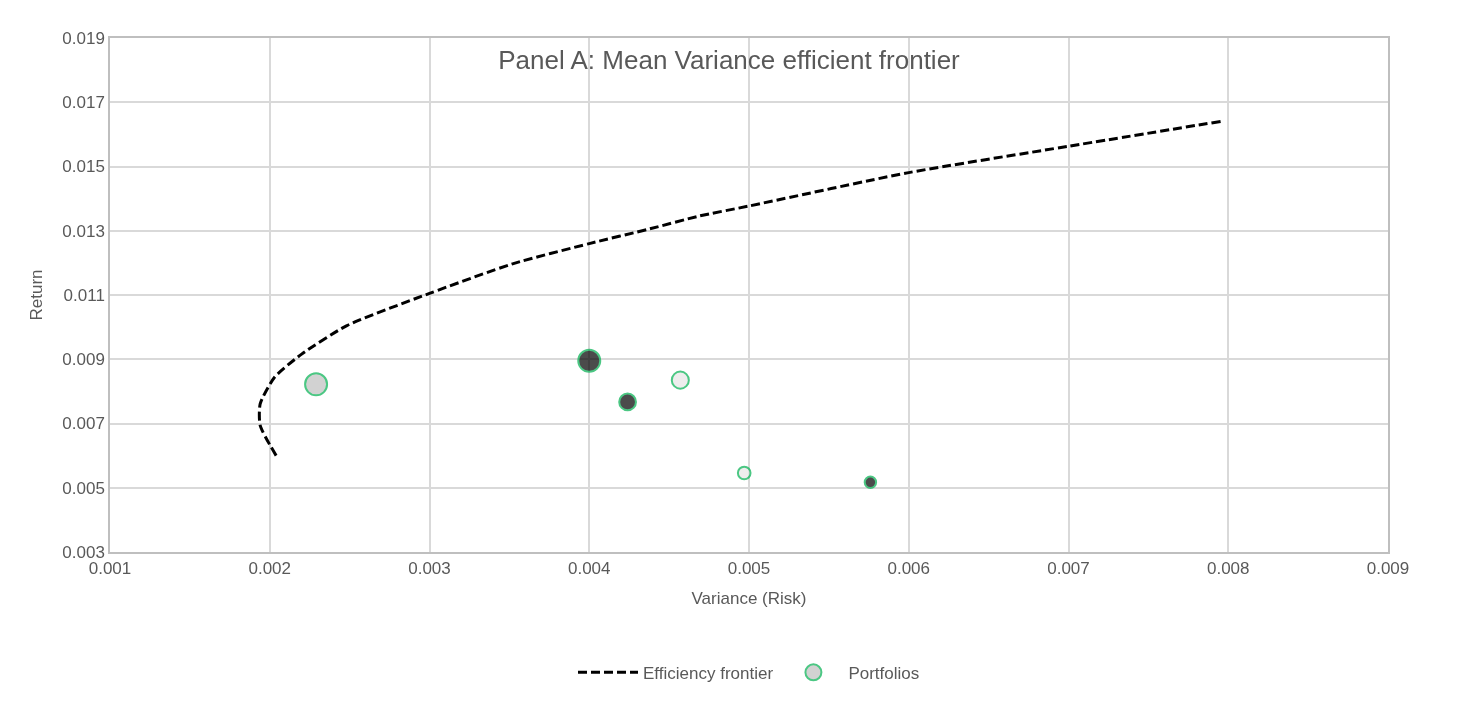  Describe the element at coordinates (83, 38) in the screenshot. I see `y-tick-label: 0.019` at that location.